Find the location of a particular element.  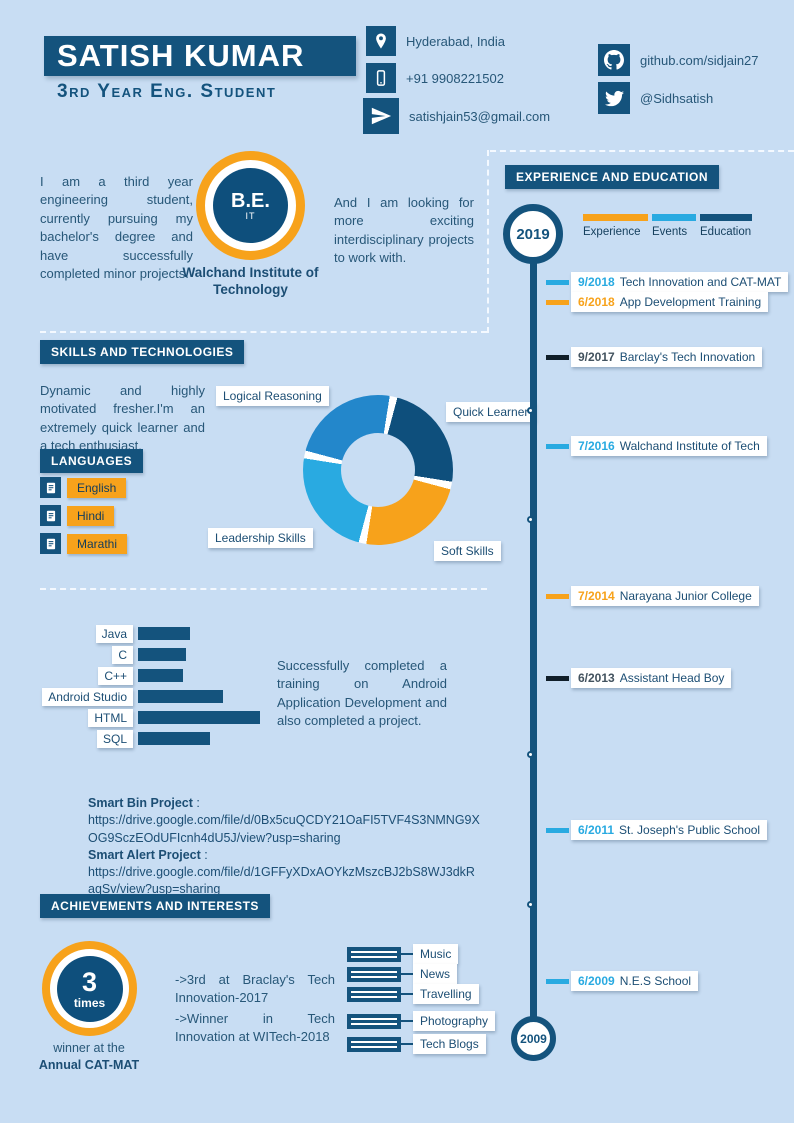

interest-label: News is located at coordinates (435, 974).